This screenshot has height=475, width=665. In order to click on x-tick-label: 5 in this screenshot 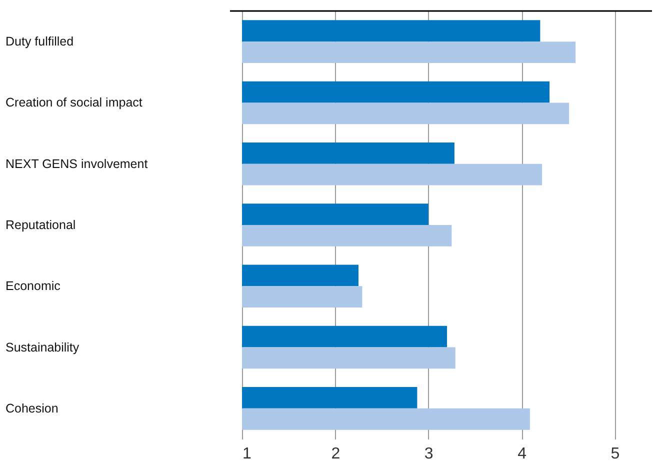, I will do `click(615, 454)`.